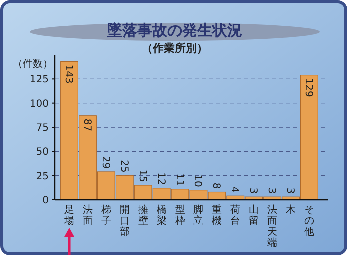 Image resolution: width=350 pixels, height=260 pixels. Describe the element at coordinates (69, 216) in the screenshot. I see `x-tick-label: 足場` at that location.